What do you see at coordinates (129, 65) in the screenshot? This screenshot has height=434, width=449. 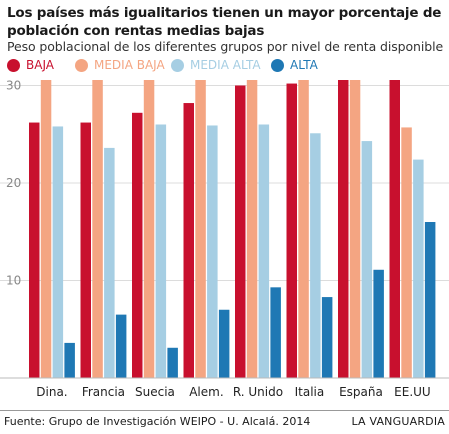 I see `legend-label-media-baja: MEDIA BAJA` at bounding box center [129, 65].